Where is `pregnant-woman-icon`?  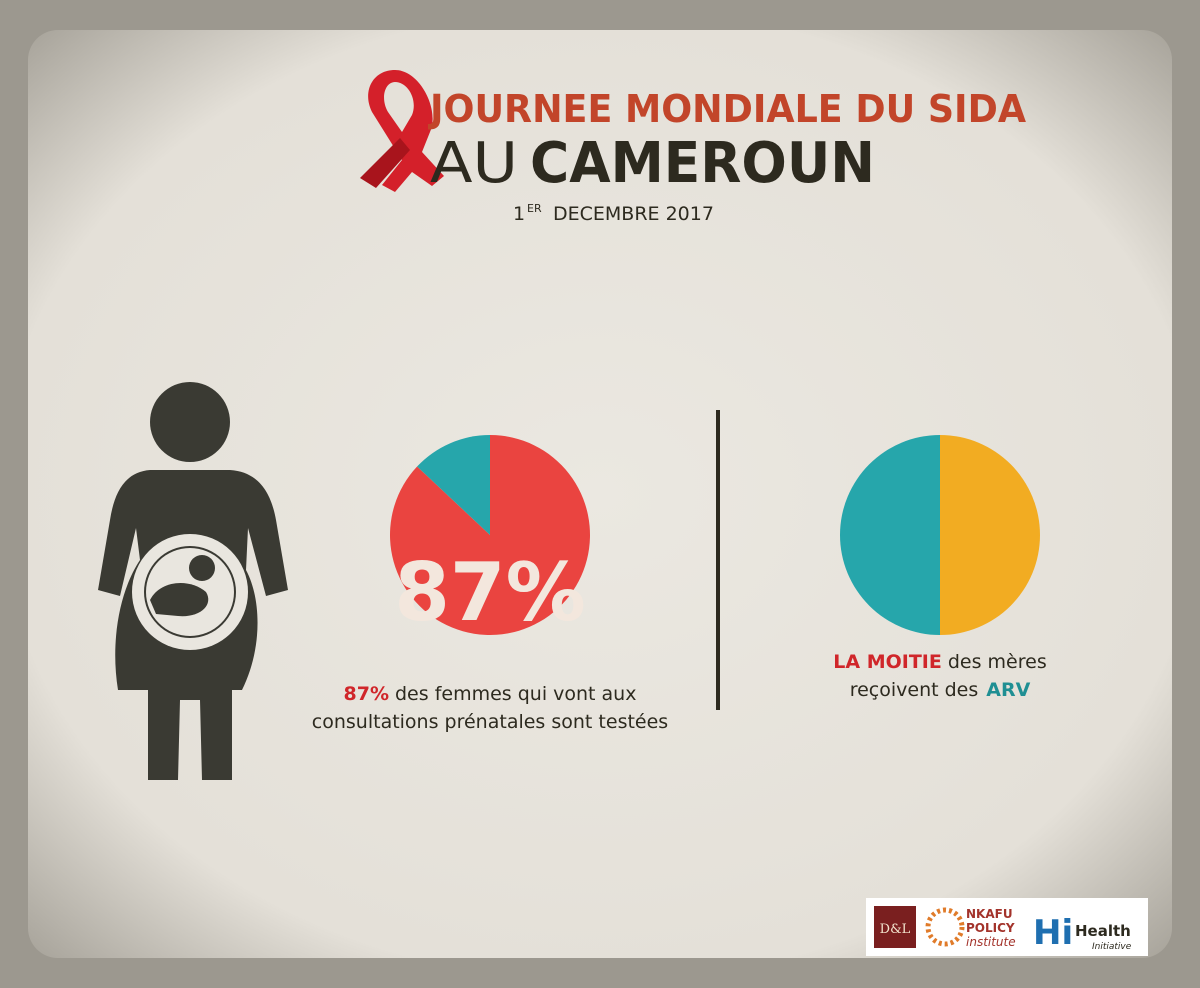 pregnant-woman-icon is located at coordinates (193, 581).